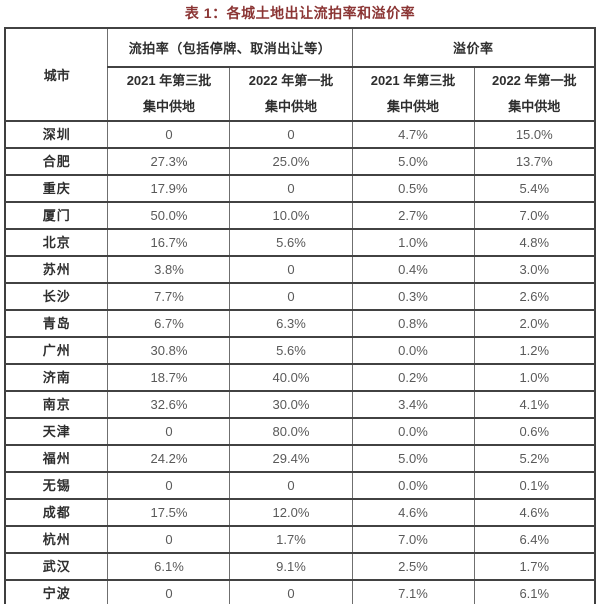  Describe the element at coordinates (300, 13) in the screenshot. I see `table-title: 表 1：各城土地出让流拍率和溢价率` at that location.